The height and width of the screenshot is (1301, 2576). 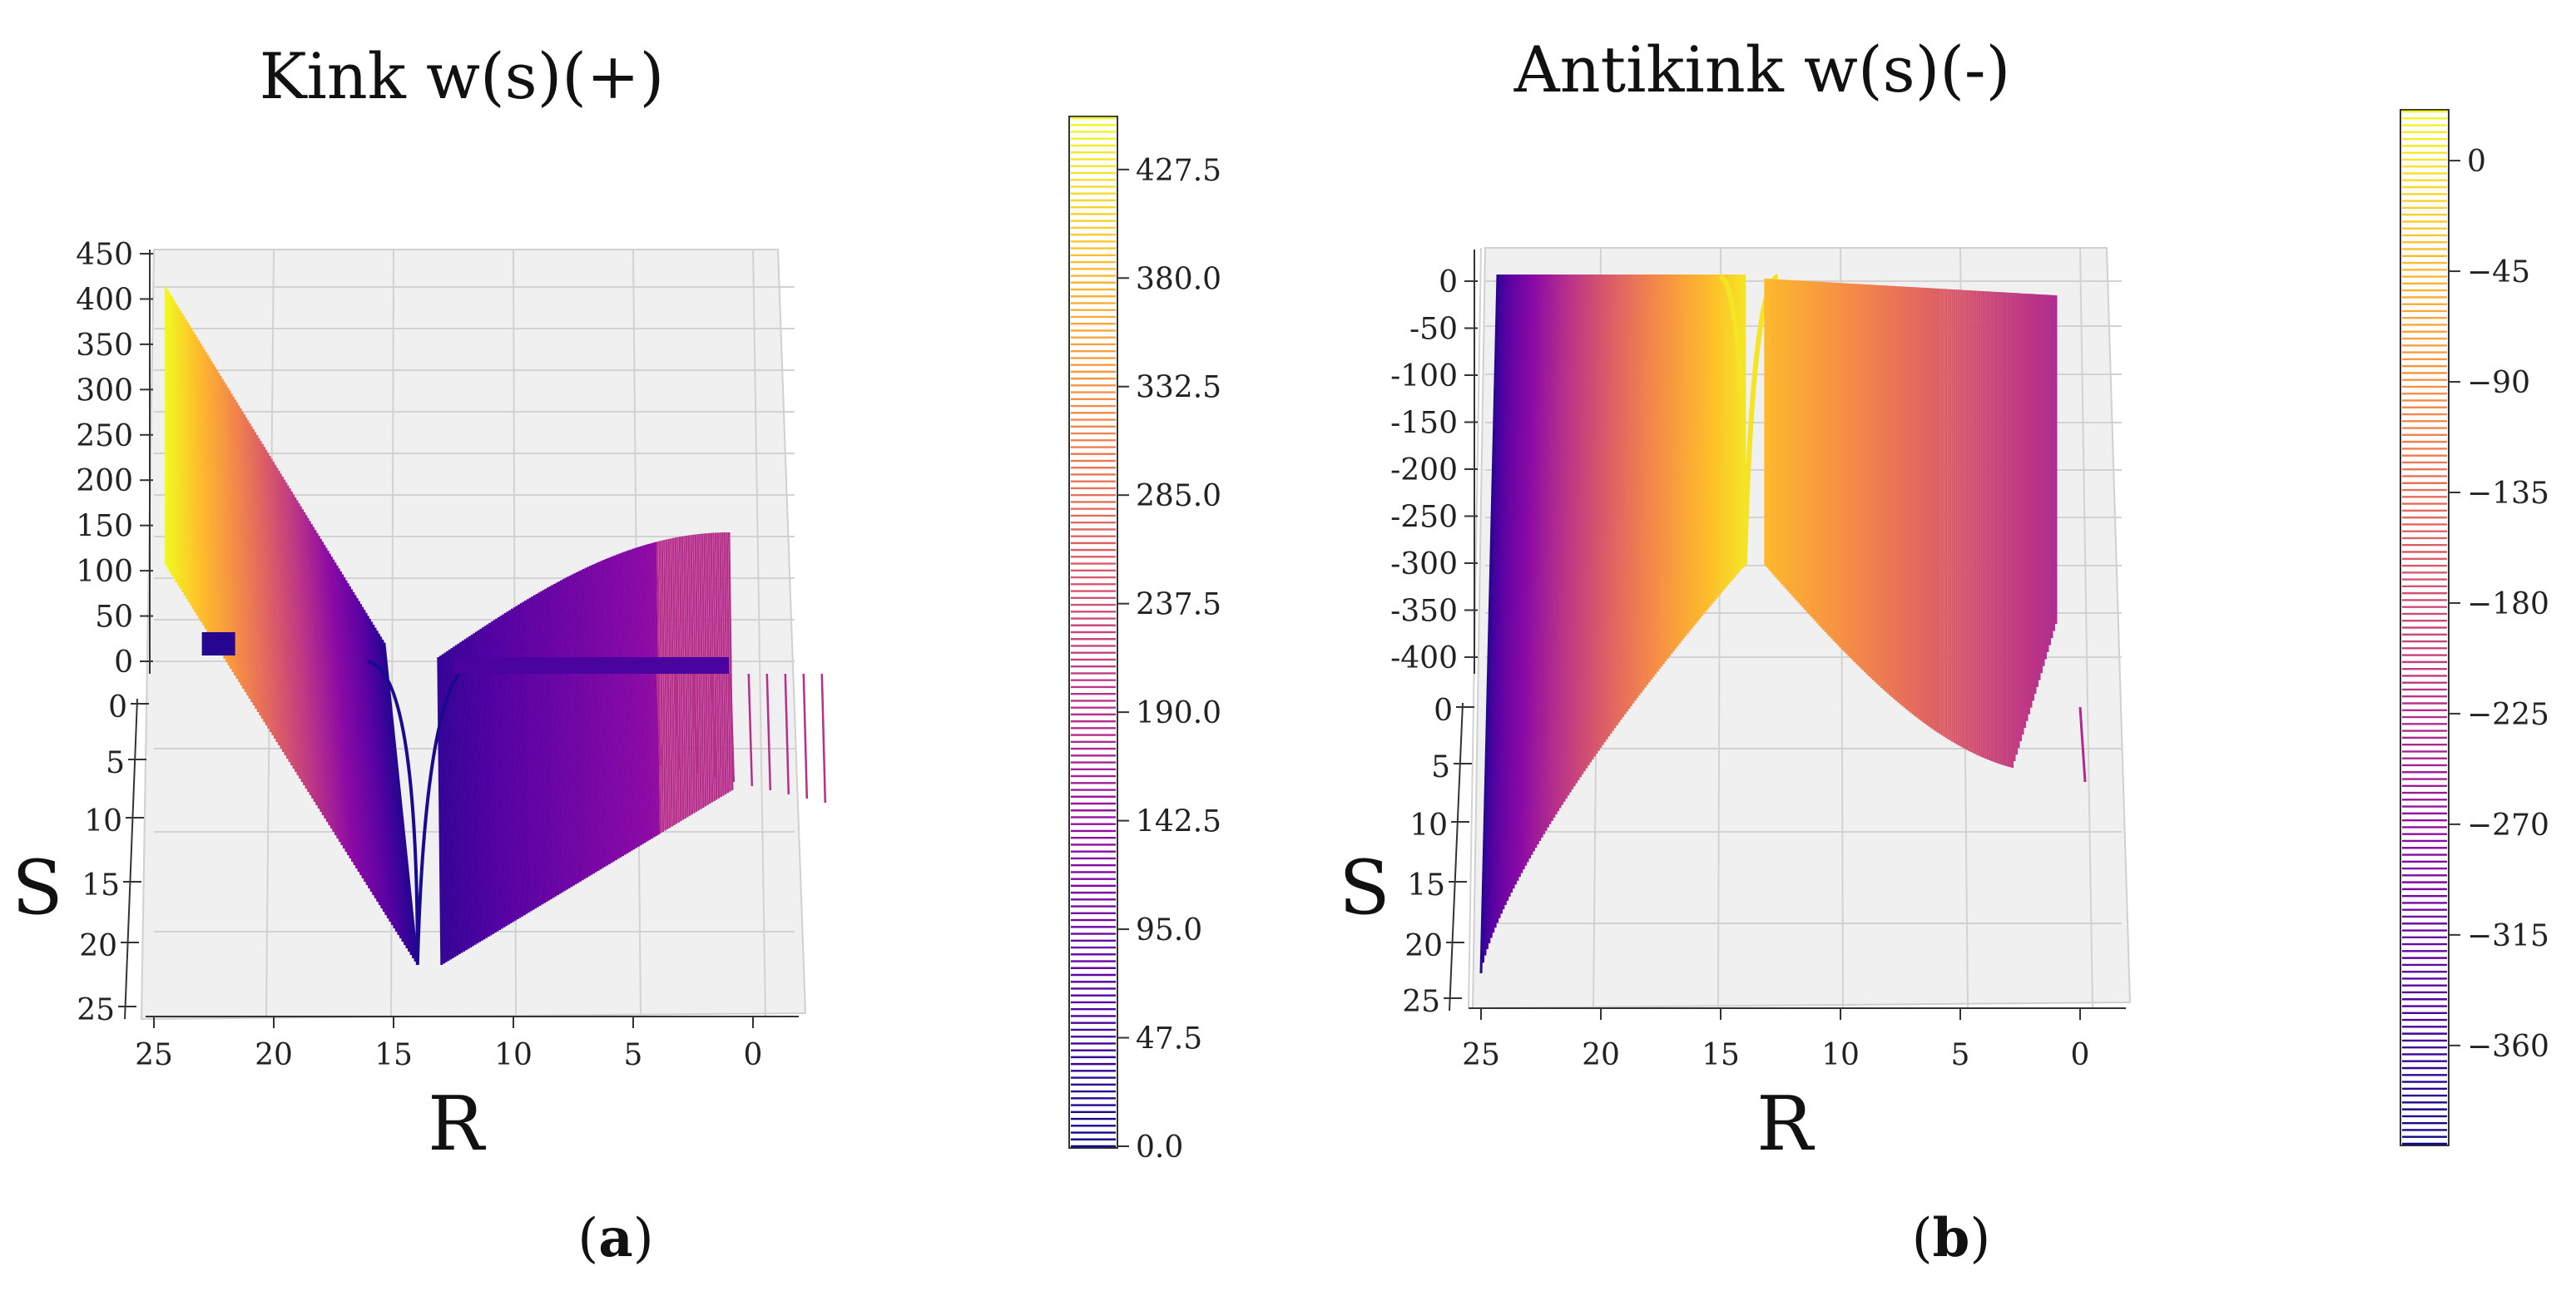 I want to click on colorbar-tick-label: 190.0, so click(x=1178, y=713).